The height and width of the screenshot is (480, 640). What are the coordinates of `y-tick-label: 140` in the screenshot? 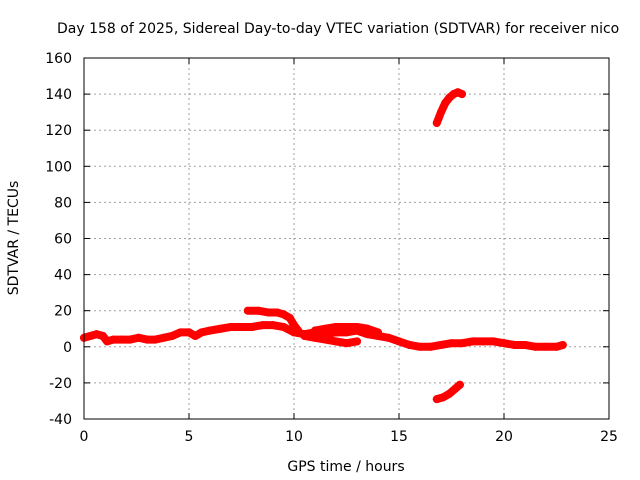 It's located at (58, 95).